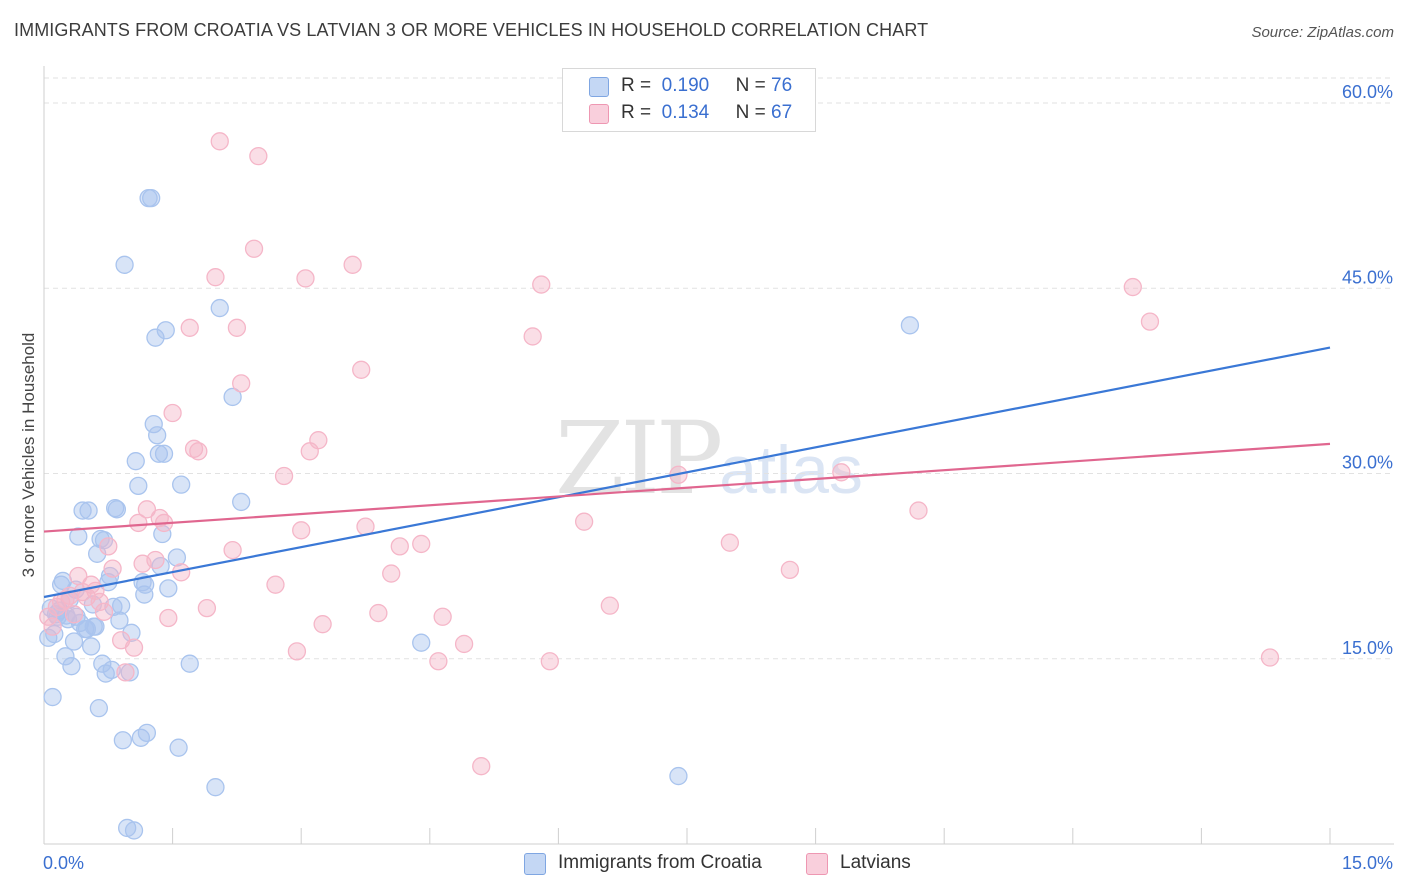 This screenshot has width=1406, height=892. Describe the element at coordinates (1322, 32) in the screenshot. I see `source-label: Source: ZipAtlas.com` at that location.